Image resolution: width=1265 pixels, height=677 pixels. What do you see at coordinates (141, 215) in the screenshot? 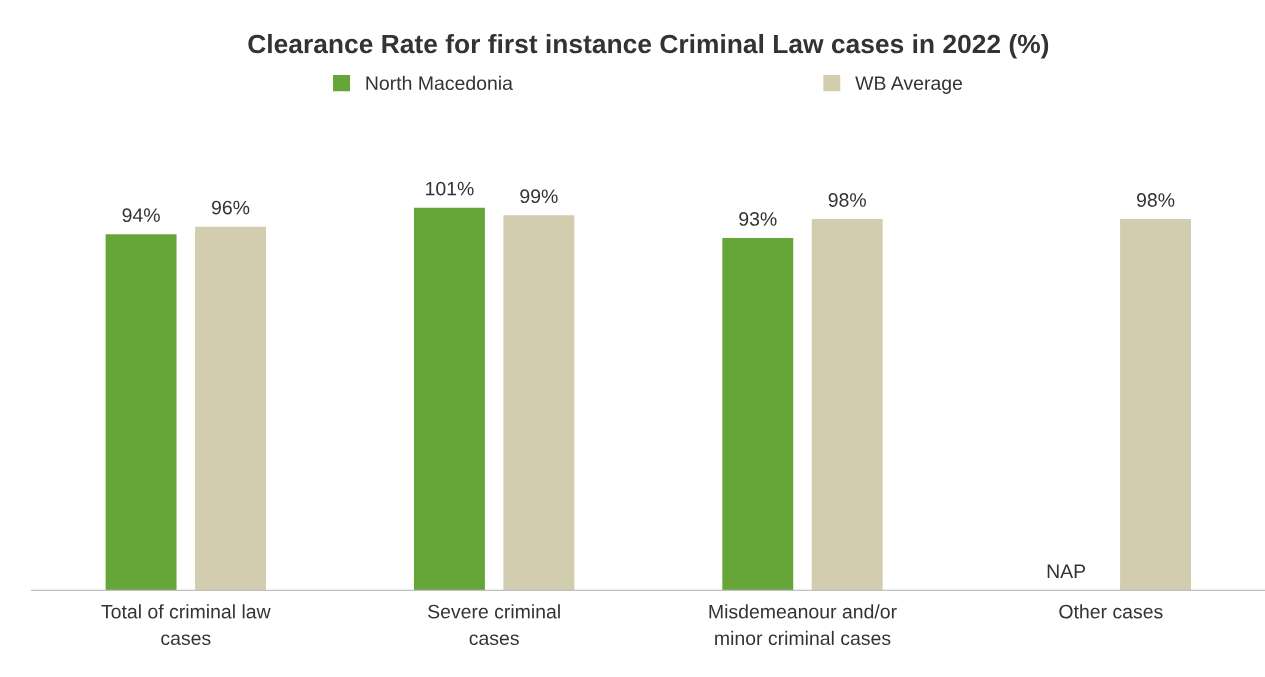
I see `data-label: 94%` at bounding box center [141, 215].